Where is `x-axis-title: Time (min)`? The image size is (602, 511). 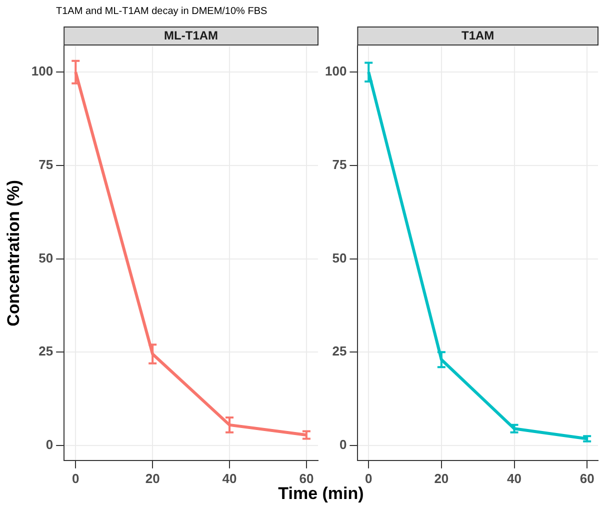 x-axis-title: Time (min) is located at coordinates (321, 493).